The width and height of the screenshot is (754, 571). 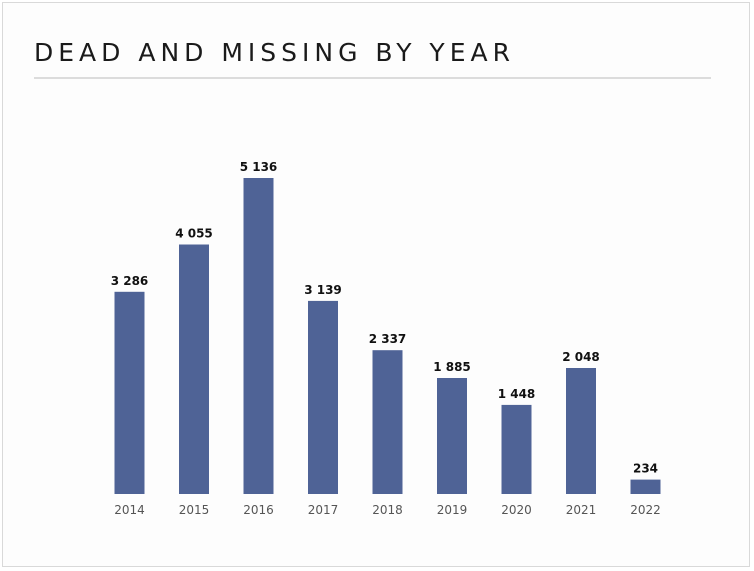 I want to click on value-label-2020: 1 448, so click(x=517, y=394).